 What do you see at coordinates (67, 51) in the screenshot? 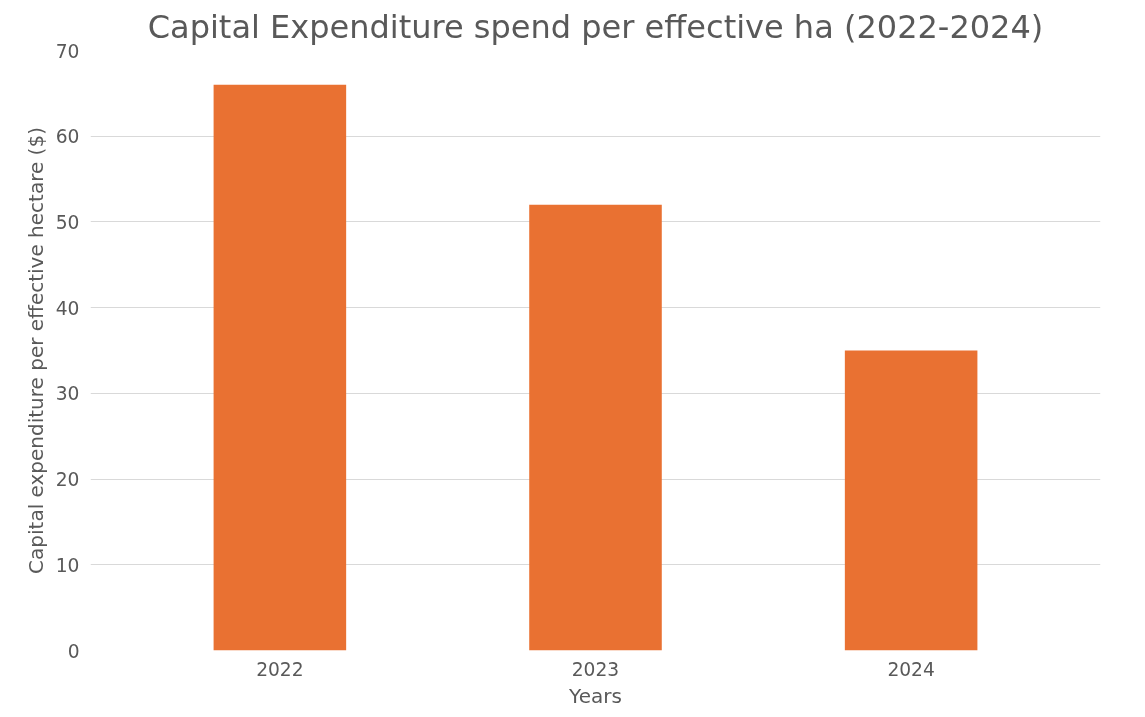
I see `y-tick-label: 70` at bounding box center [67, 51].